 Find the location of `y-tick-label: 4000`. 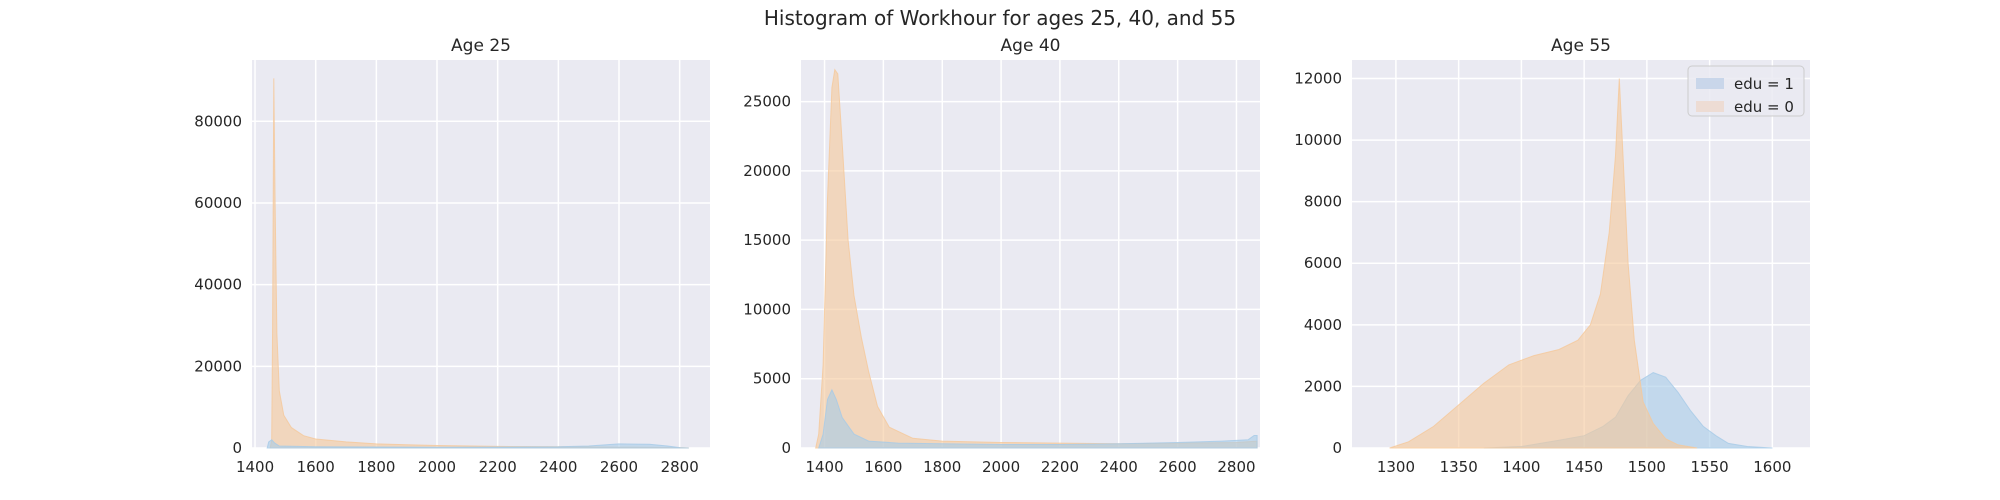

y-tick-label: 4000 is located at coordinates (1323, 325).